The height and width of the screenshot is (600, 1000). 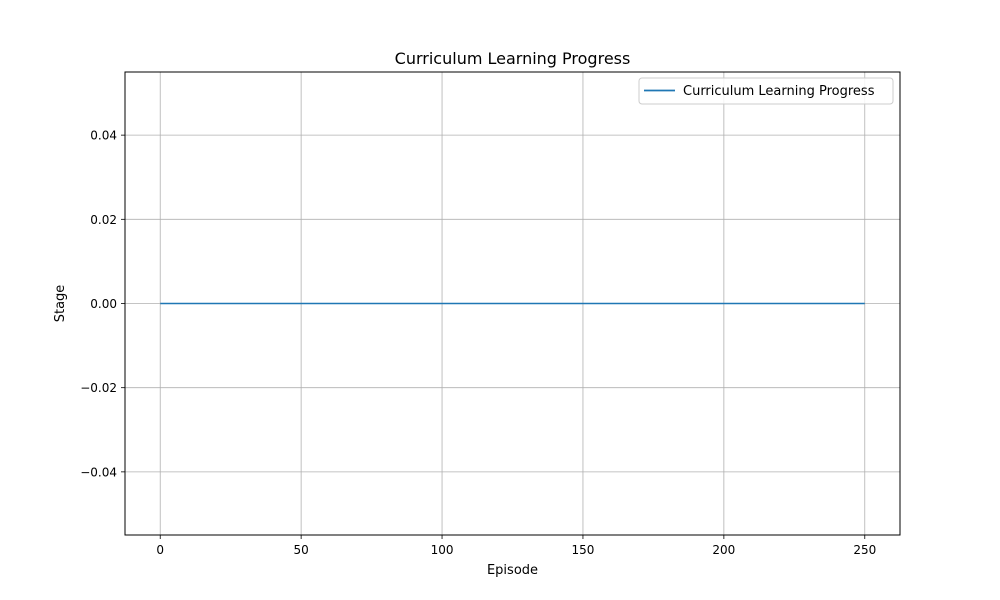 I want to click on legend-box, so click(x=766, y=91).